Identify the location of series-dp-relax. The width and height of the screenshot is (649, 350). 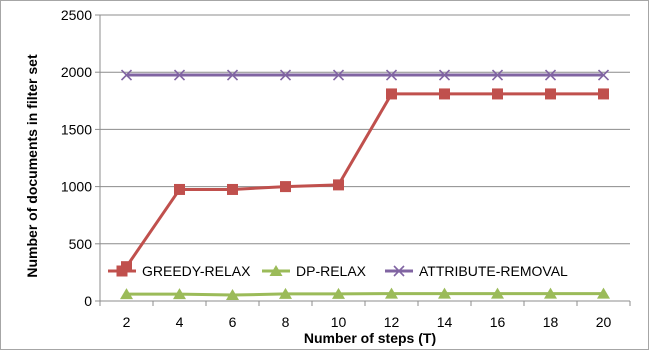
(365, 294).